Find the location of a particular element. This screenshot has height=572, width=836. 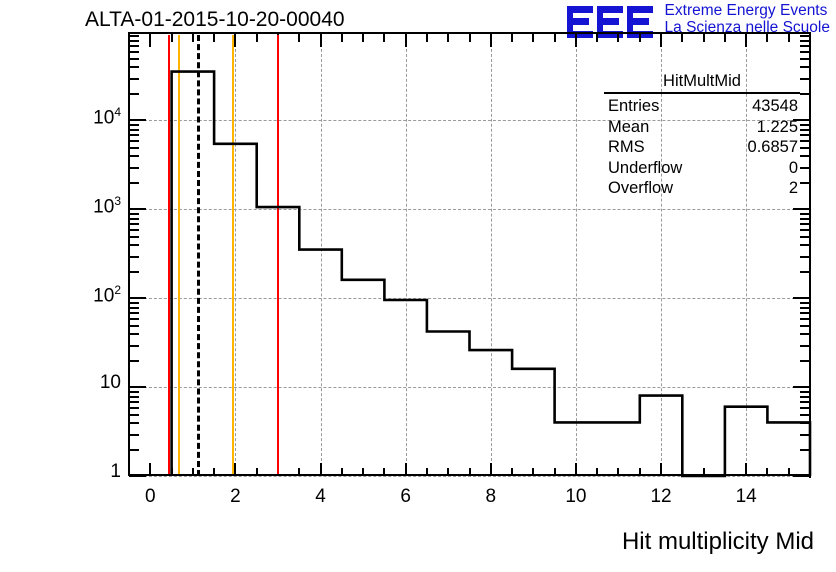

y-axis-label-1: 10 is located at coordinates (110, 382).